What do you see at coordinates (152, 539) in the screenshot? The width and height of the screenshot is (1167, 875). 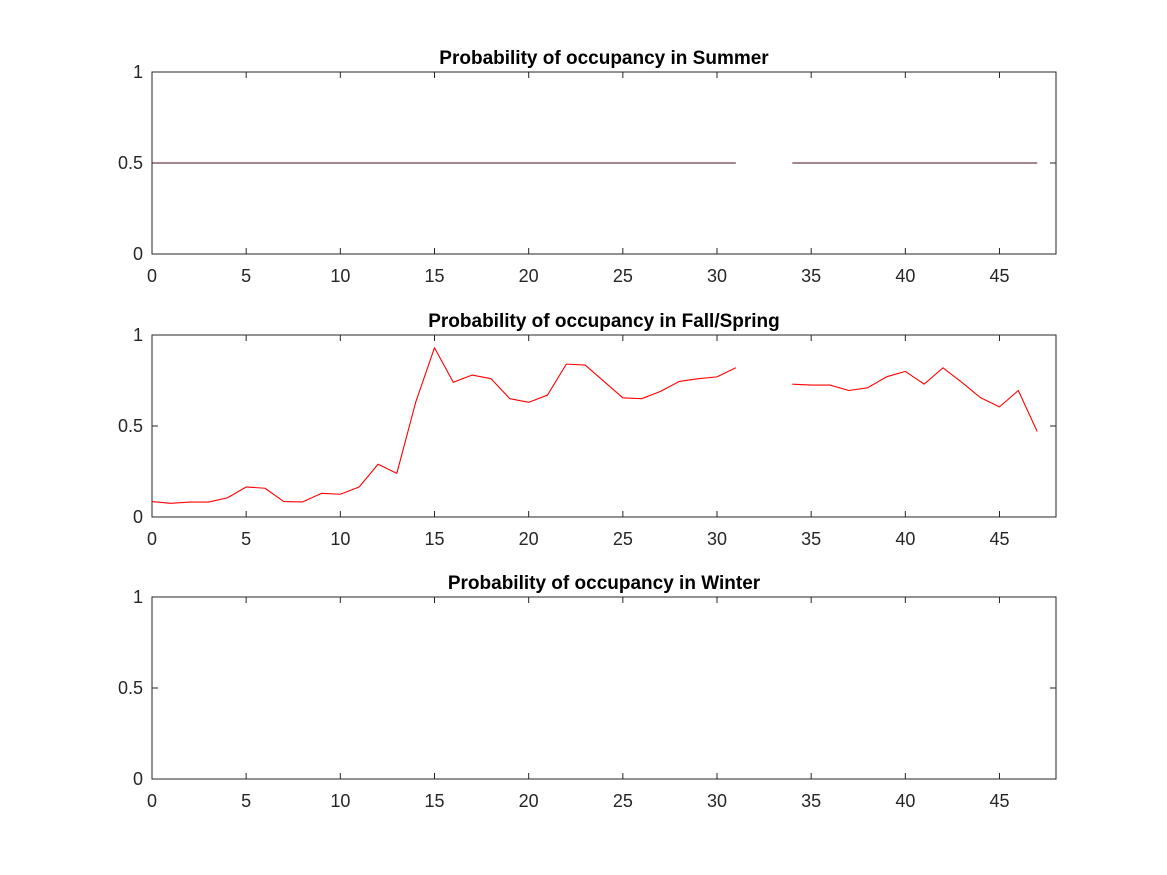 I see `fall-spring-x-tick-label: 0` at bounding box center [152, 539].